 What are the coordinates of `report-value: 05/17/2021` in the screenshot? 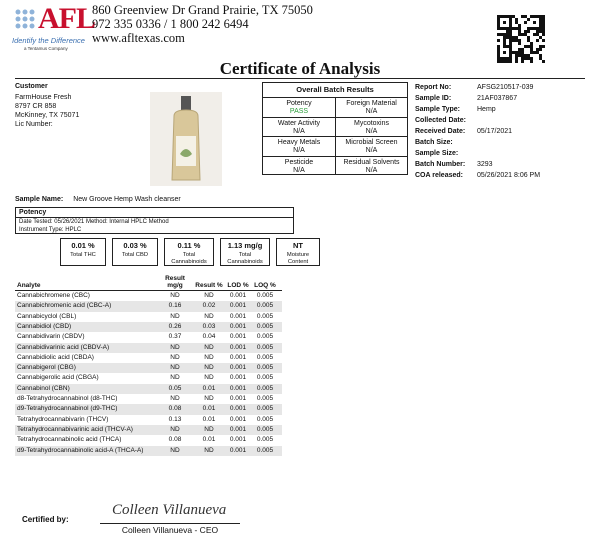 It's located at (495, 131).